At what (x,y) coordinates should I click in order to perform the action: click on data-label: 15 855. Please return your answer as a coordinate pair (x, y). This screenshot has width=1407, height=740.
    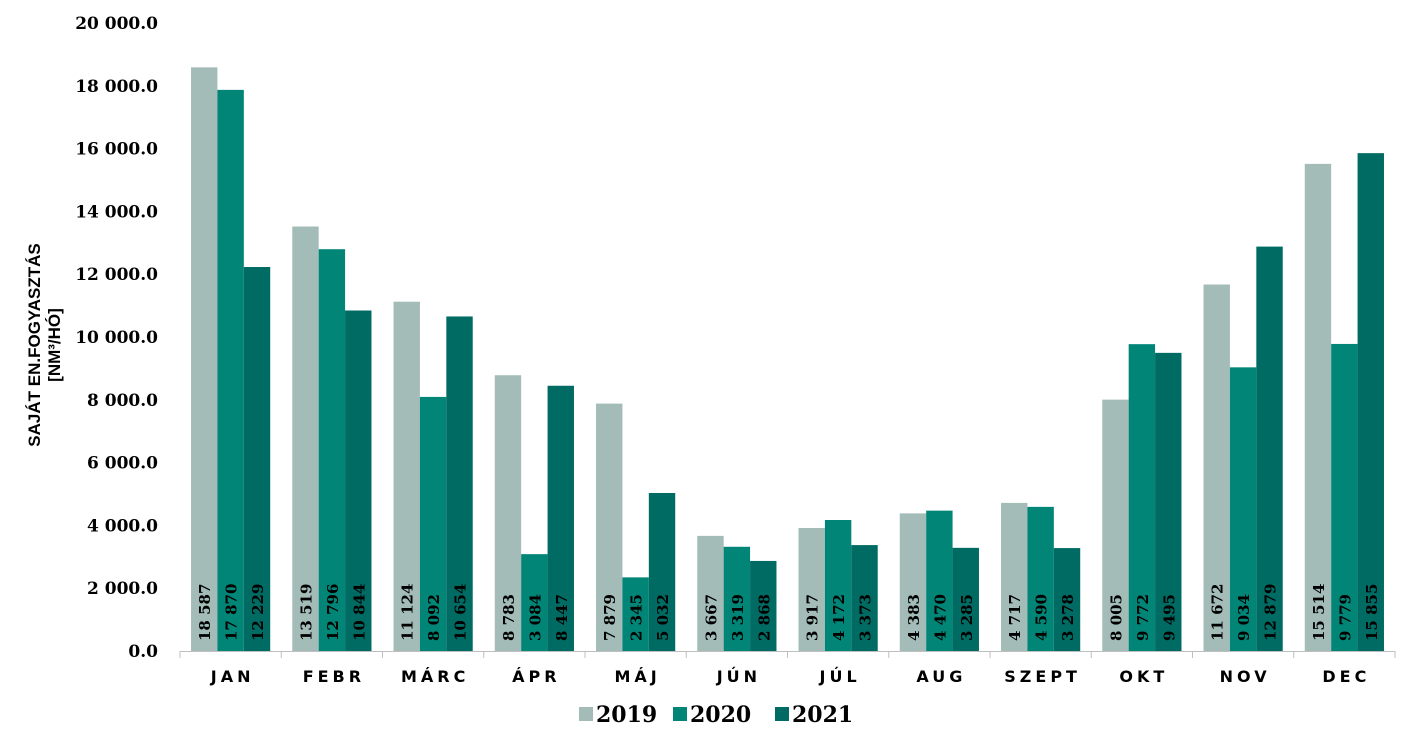
    Looking at the image, I should click on (1372, 612).